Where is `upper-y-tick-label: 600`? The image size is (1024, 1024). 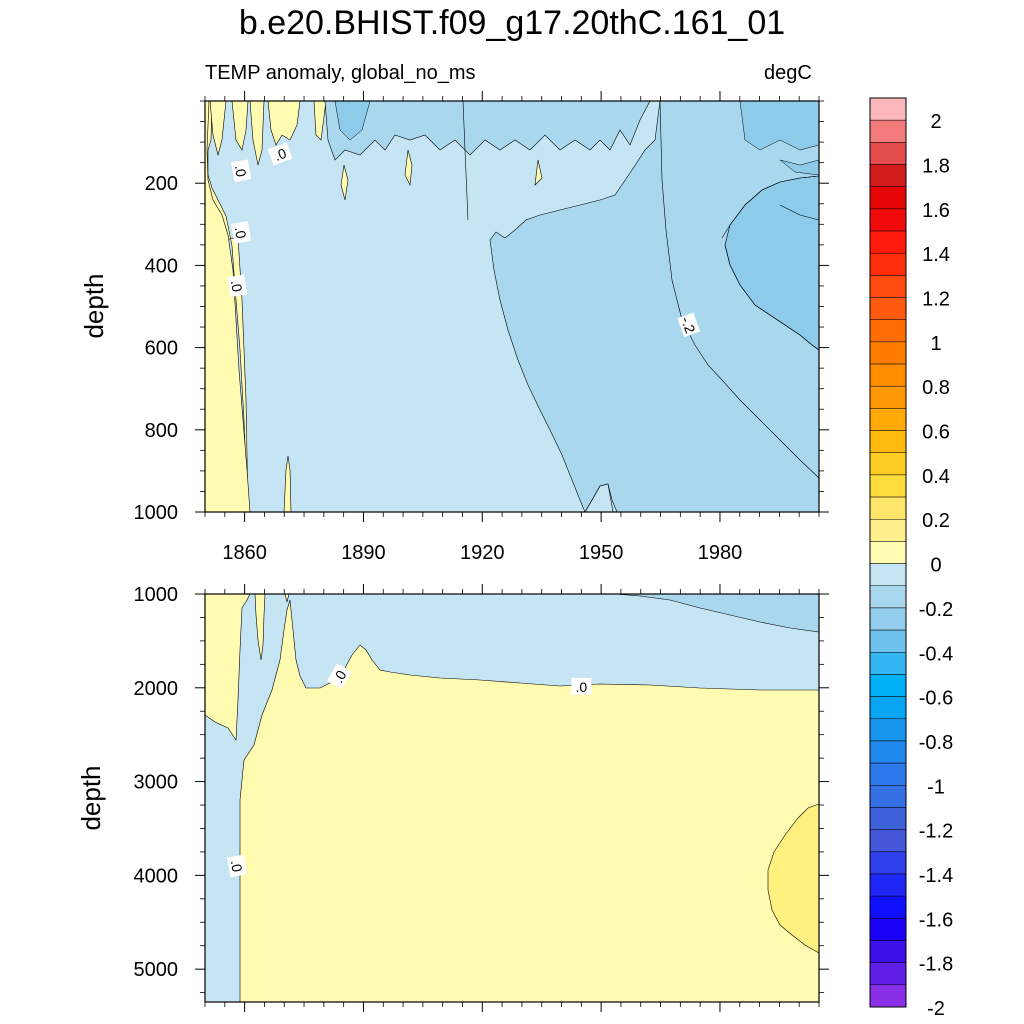
upper-y-tick-label: 600 is located at coordinates (161, 349).